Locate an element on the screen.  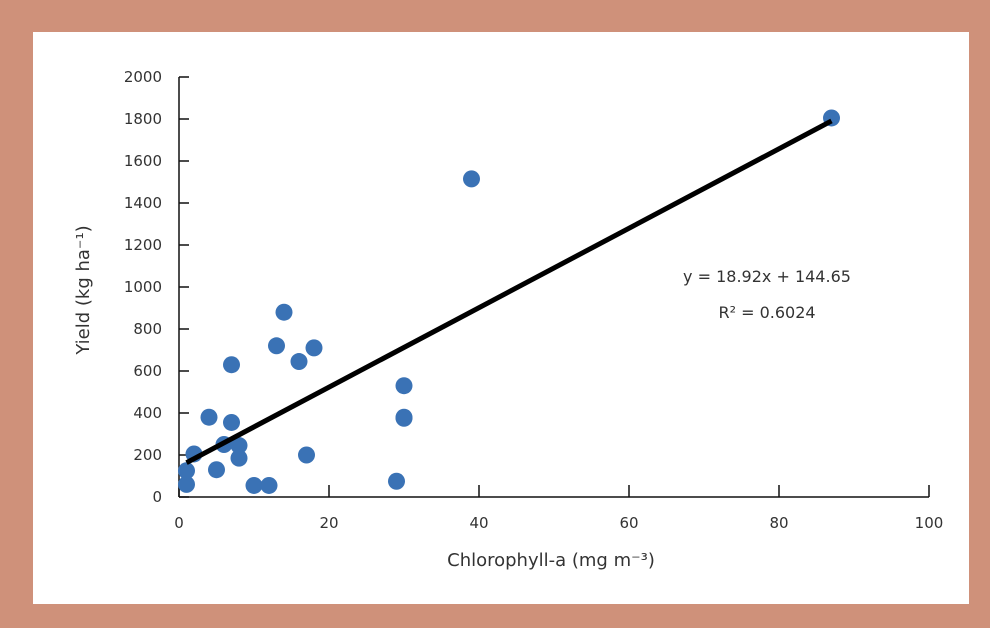
x-axis-title: Chlorophyll-a (mg m⁻³) is located at coordinates (551, 560).